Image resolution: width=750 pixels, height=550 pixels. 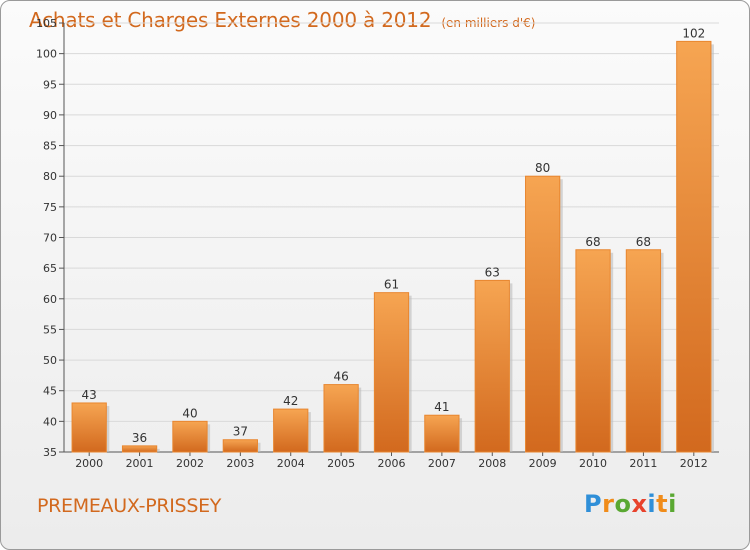 I want to click on proxiti-logo: Proxiti, so click(x=630, y=504).